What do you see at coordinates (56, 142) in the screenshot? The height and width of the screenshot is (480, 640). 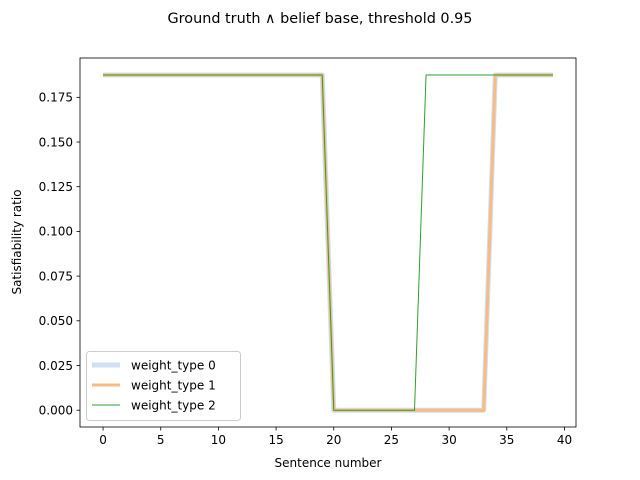 I see `y-tick-label: 0.150` at bounding box center [56, 142].